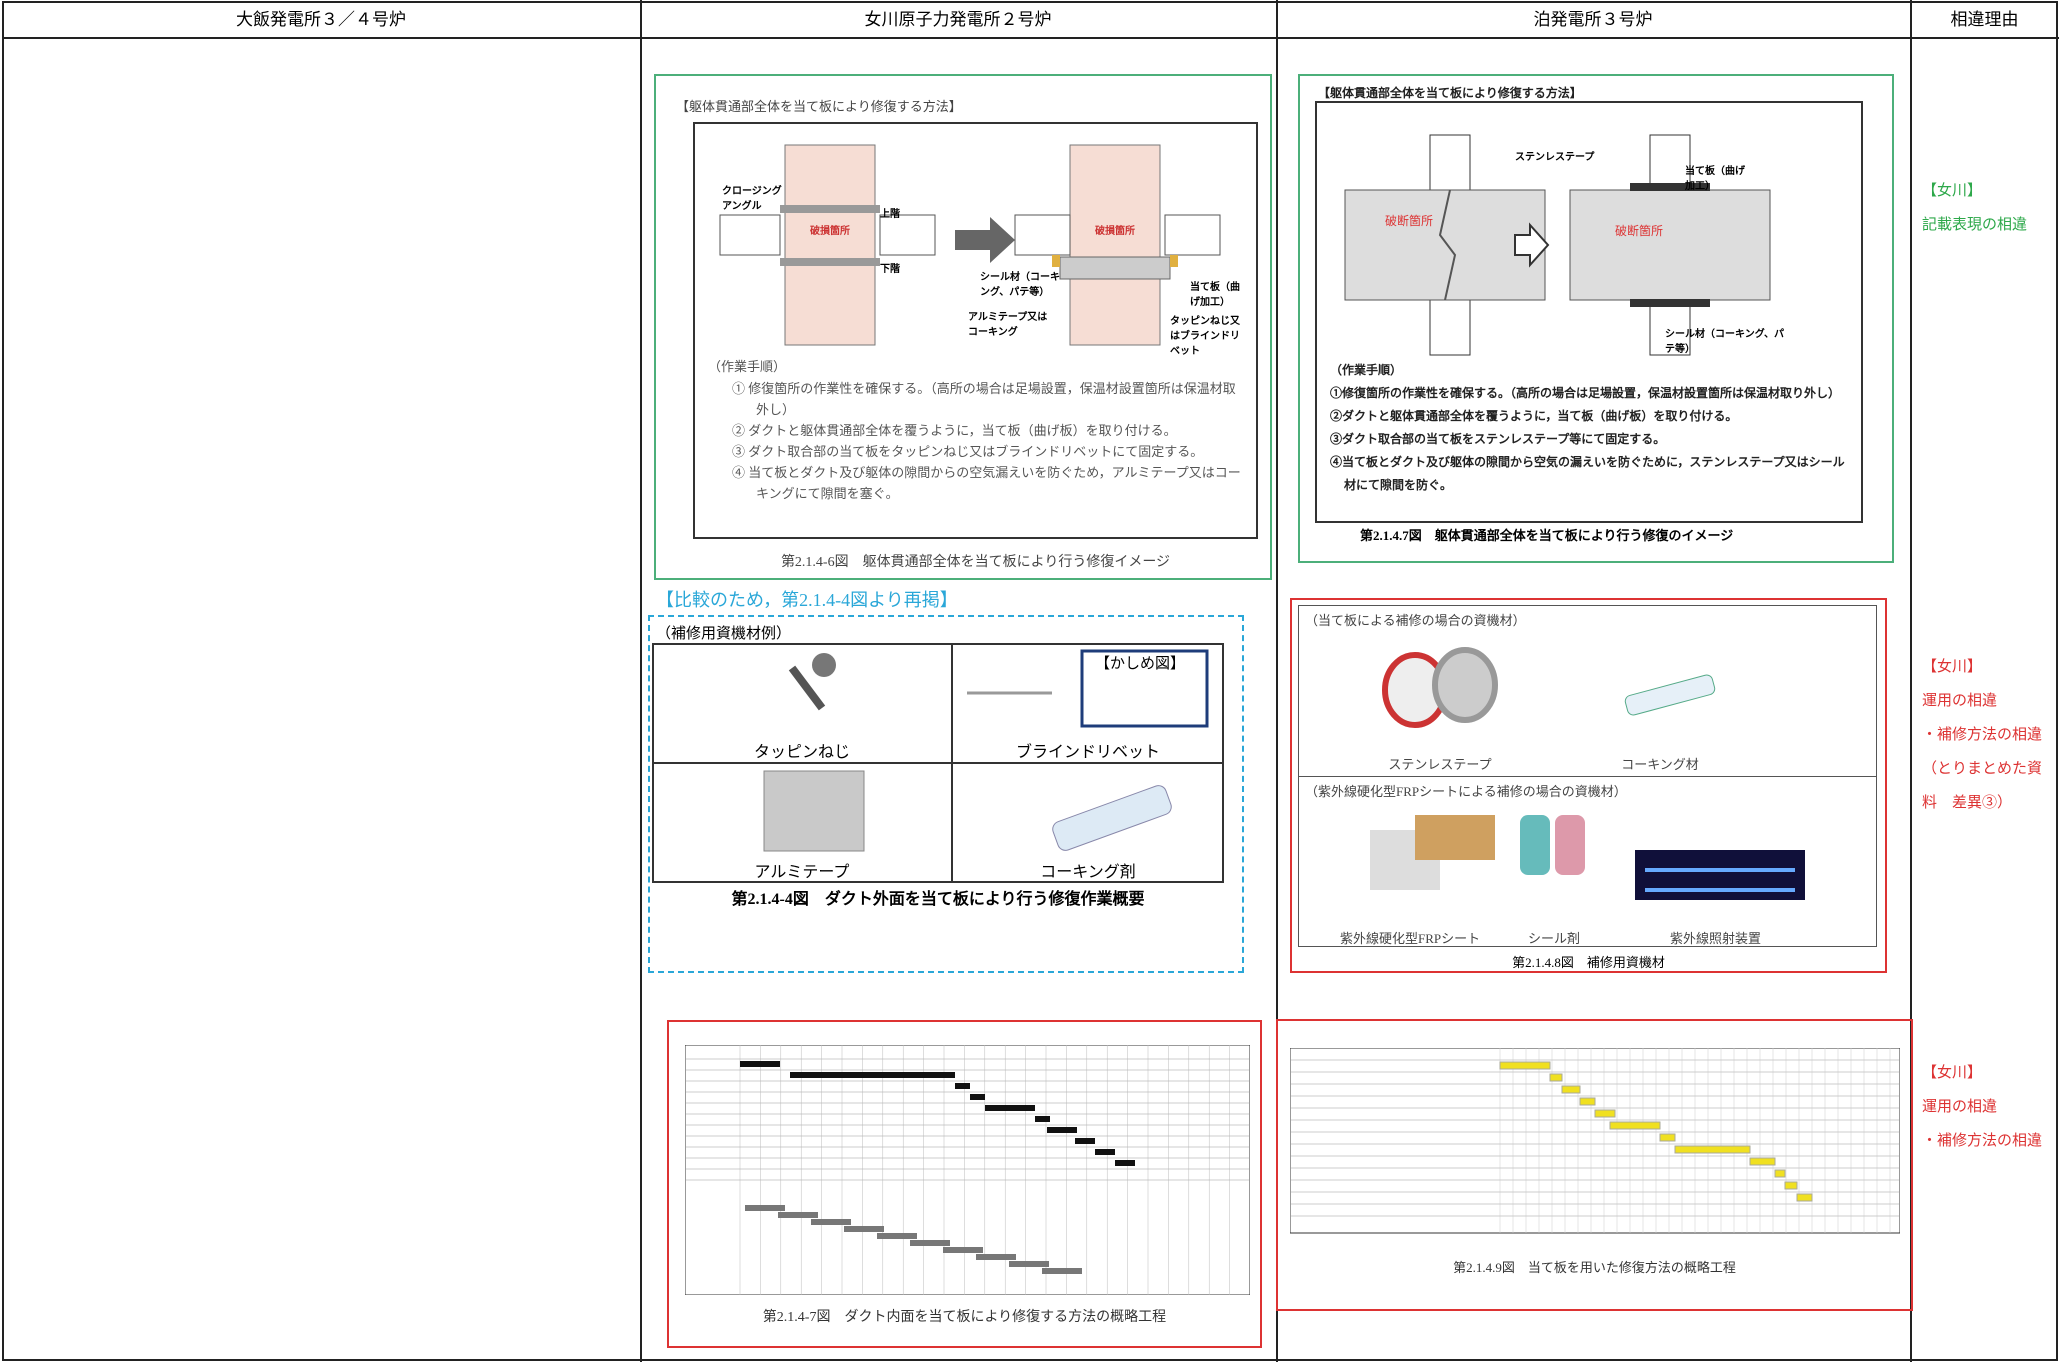  I want to click on figure-caption: 第2.1.4-6図 躯体貫通部全体を当て板により行う修復イメージ, so click(975, 562).